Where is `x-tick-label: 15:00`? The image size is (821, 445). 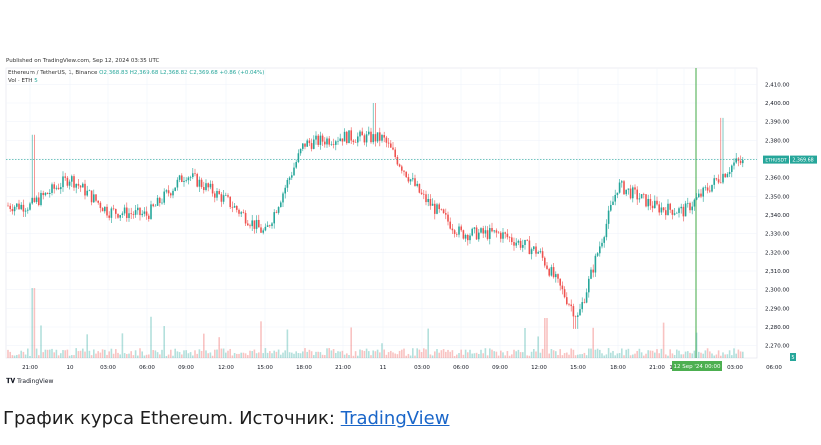 x-tick-label: 15:00 is located at coordinates (578, 368).